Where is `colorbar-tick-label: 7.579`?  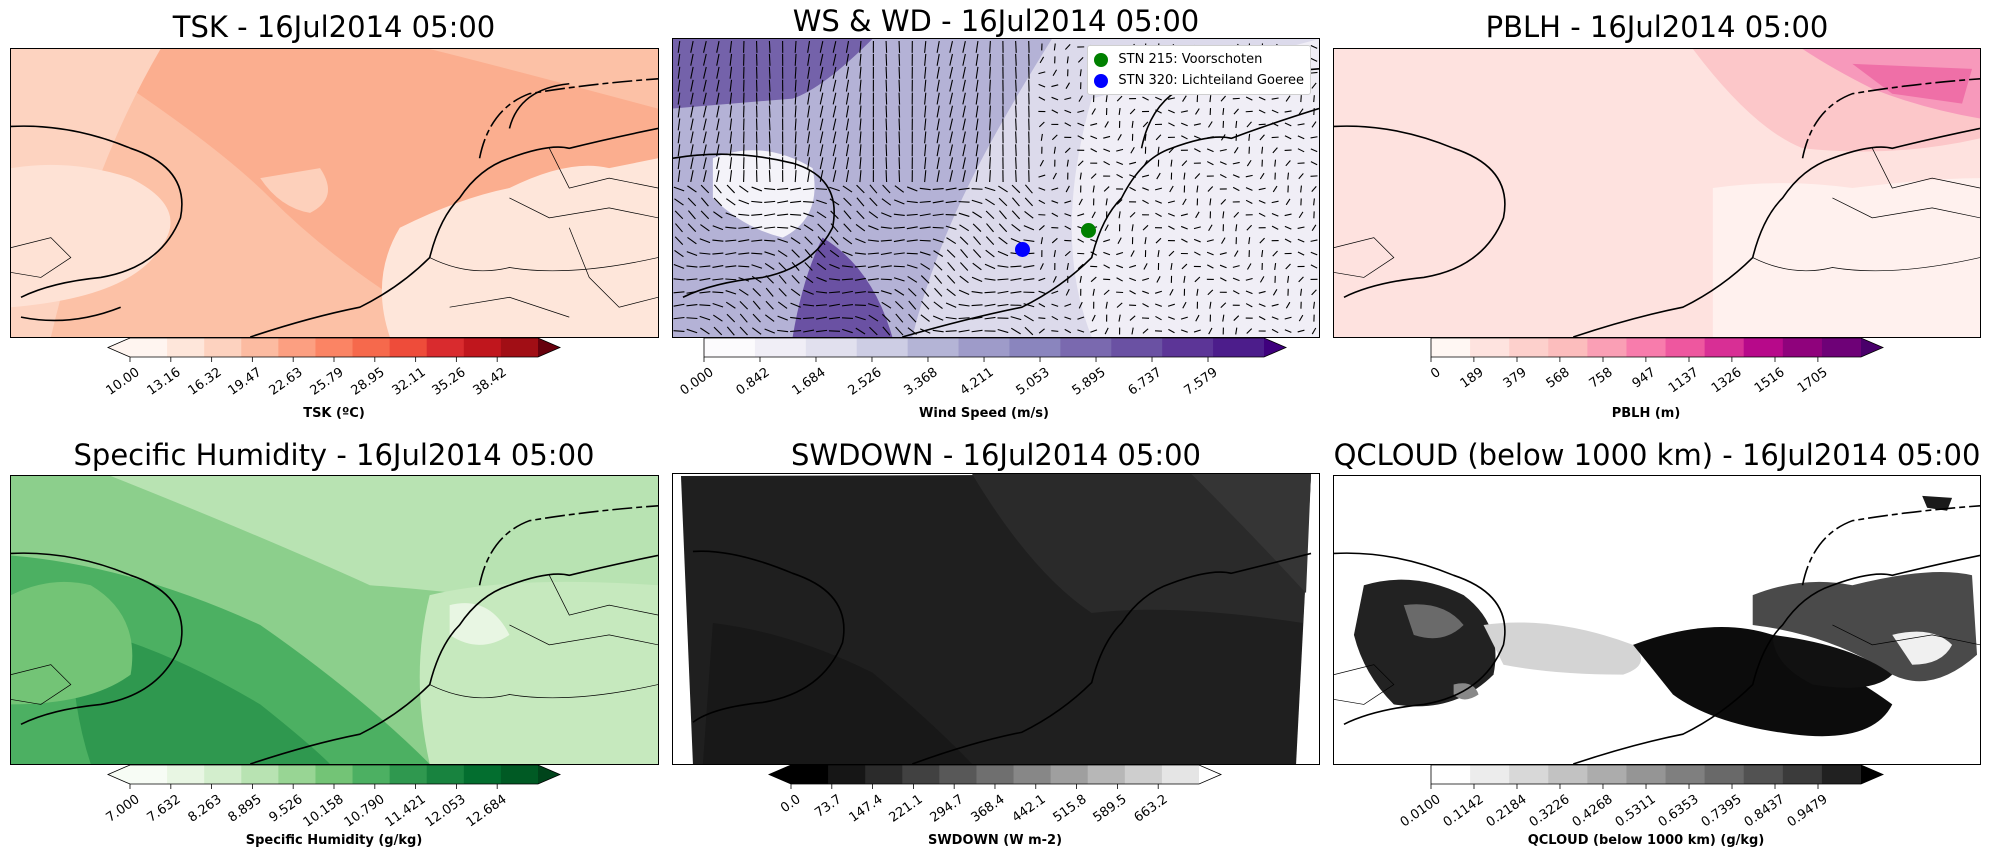 colorbar-tick-label: 7.579 is located at coordinates (1201, 382).